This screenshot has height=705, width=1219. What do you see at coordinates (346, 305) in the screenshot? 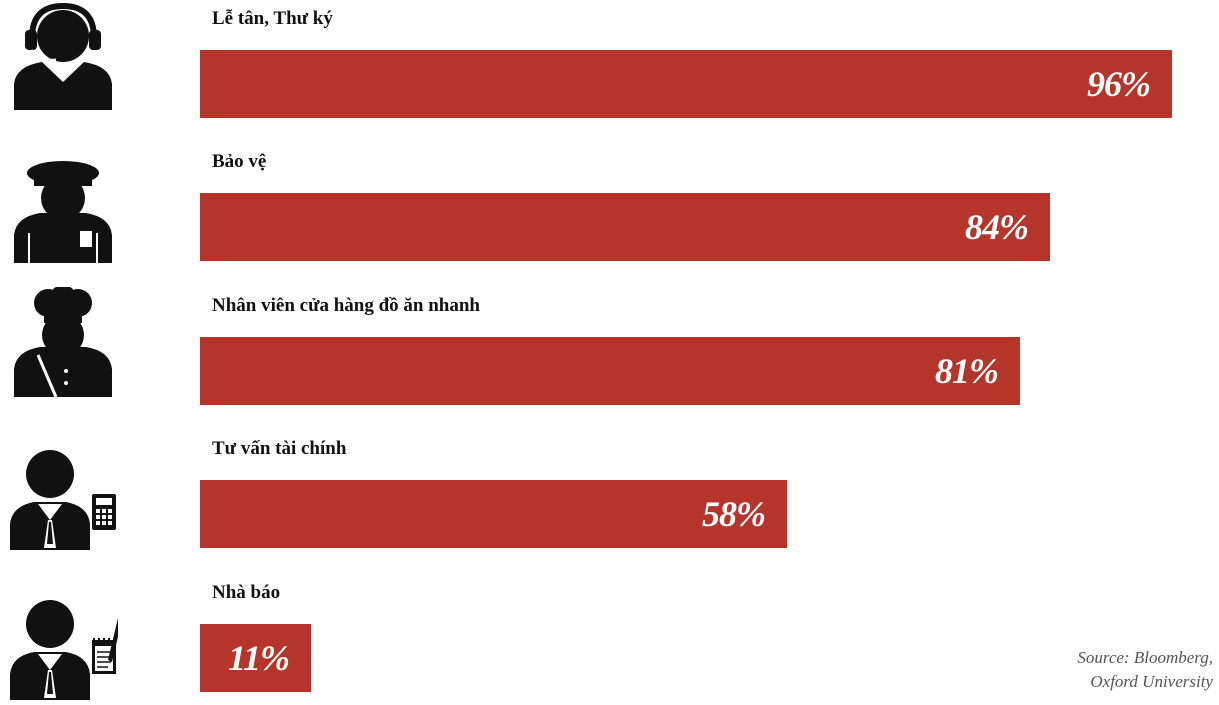
I see `category-label: Nhân viên cửa hàng đồ ăn nhanh` at bounding box center [346, 305].